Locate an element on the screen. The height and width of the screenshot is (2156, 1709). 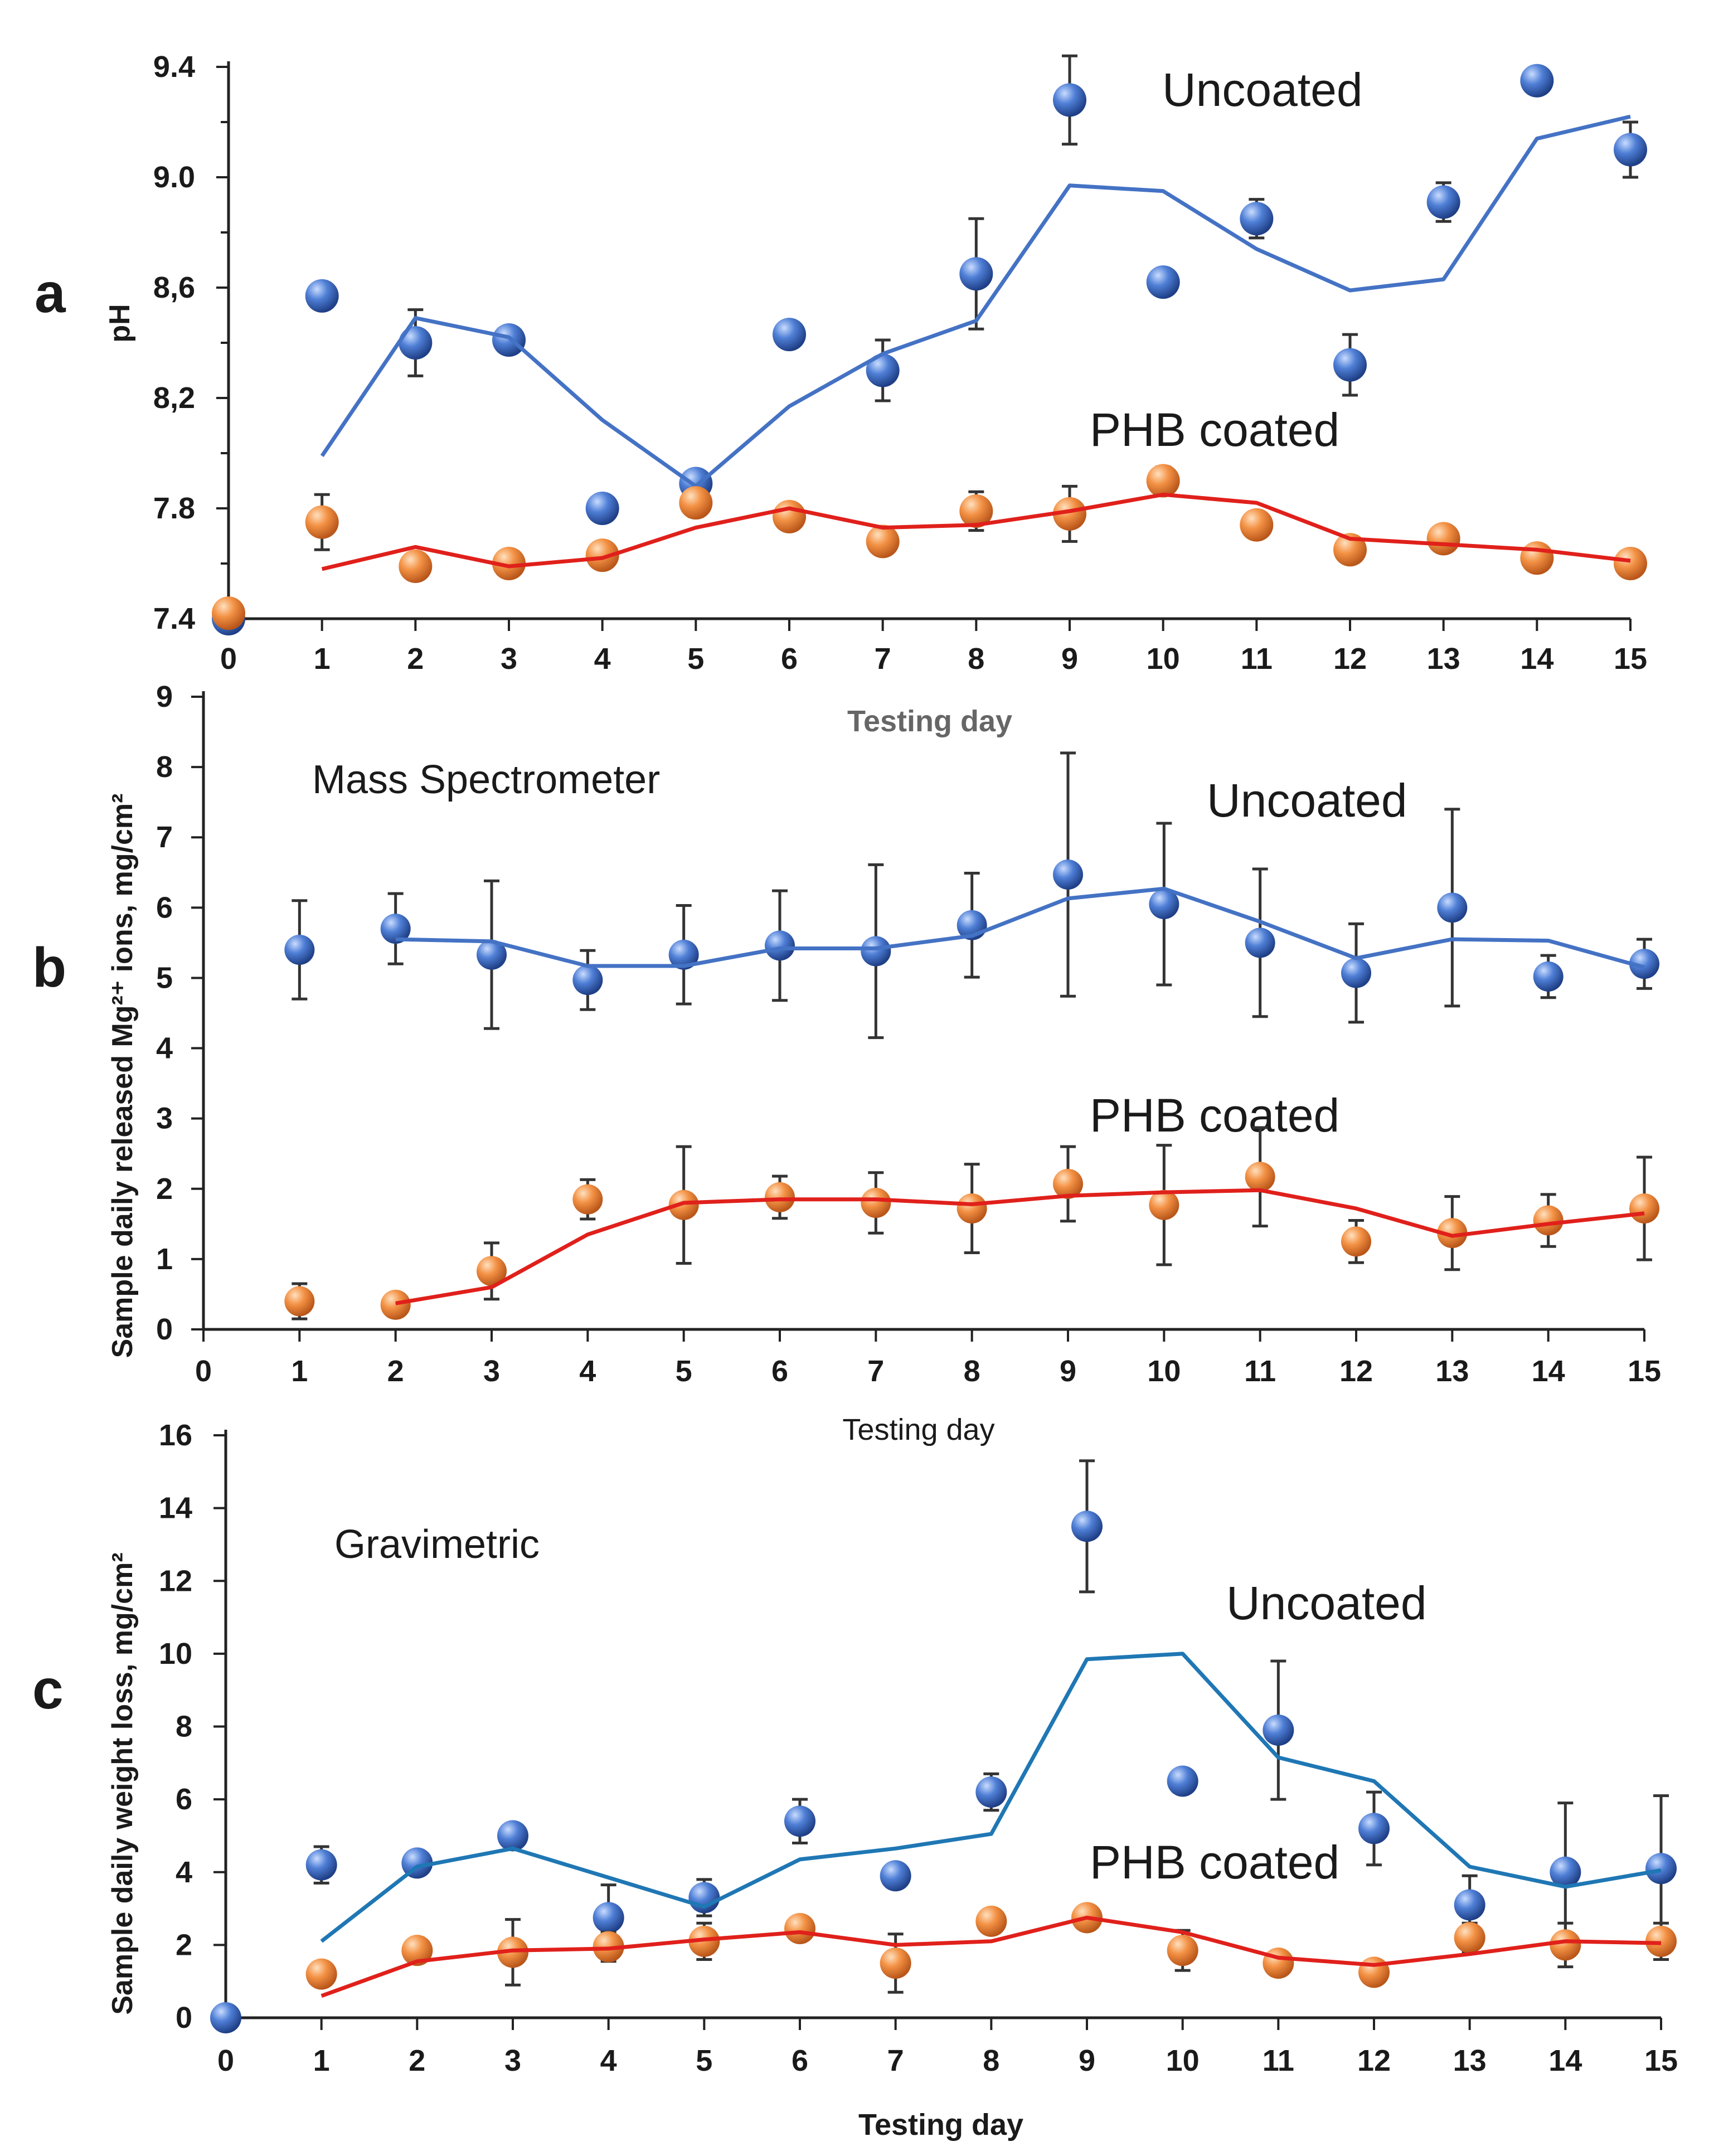
panel-a-x-tick-label: 12 is located at coordinates (1350, 659).